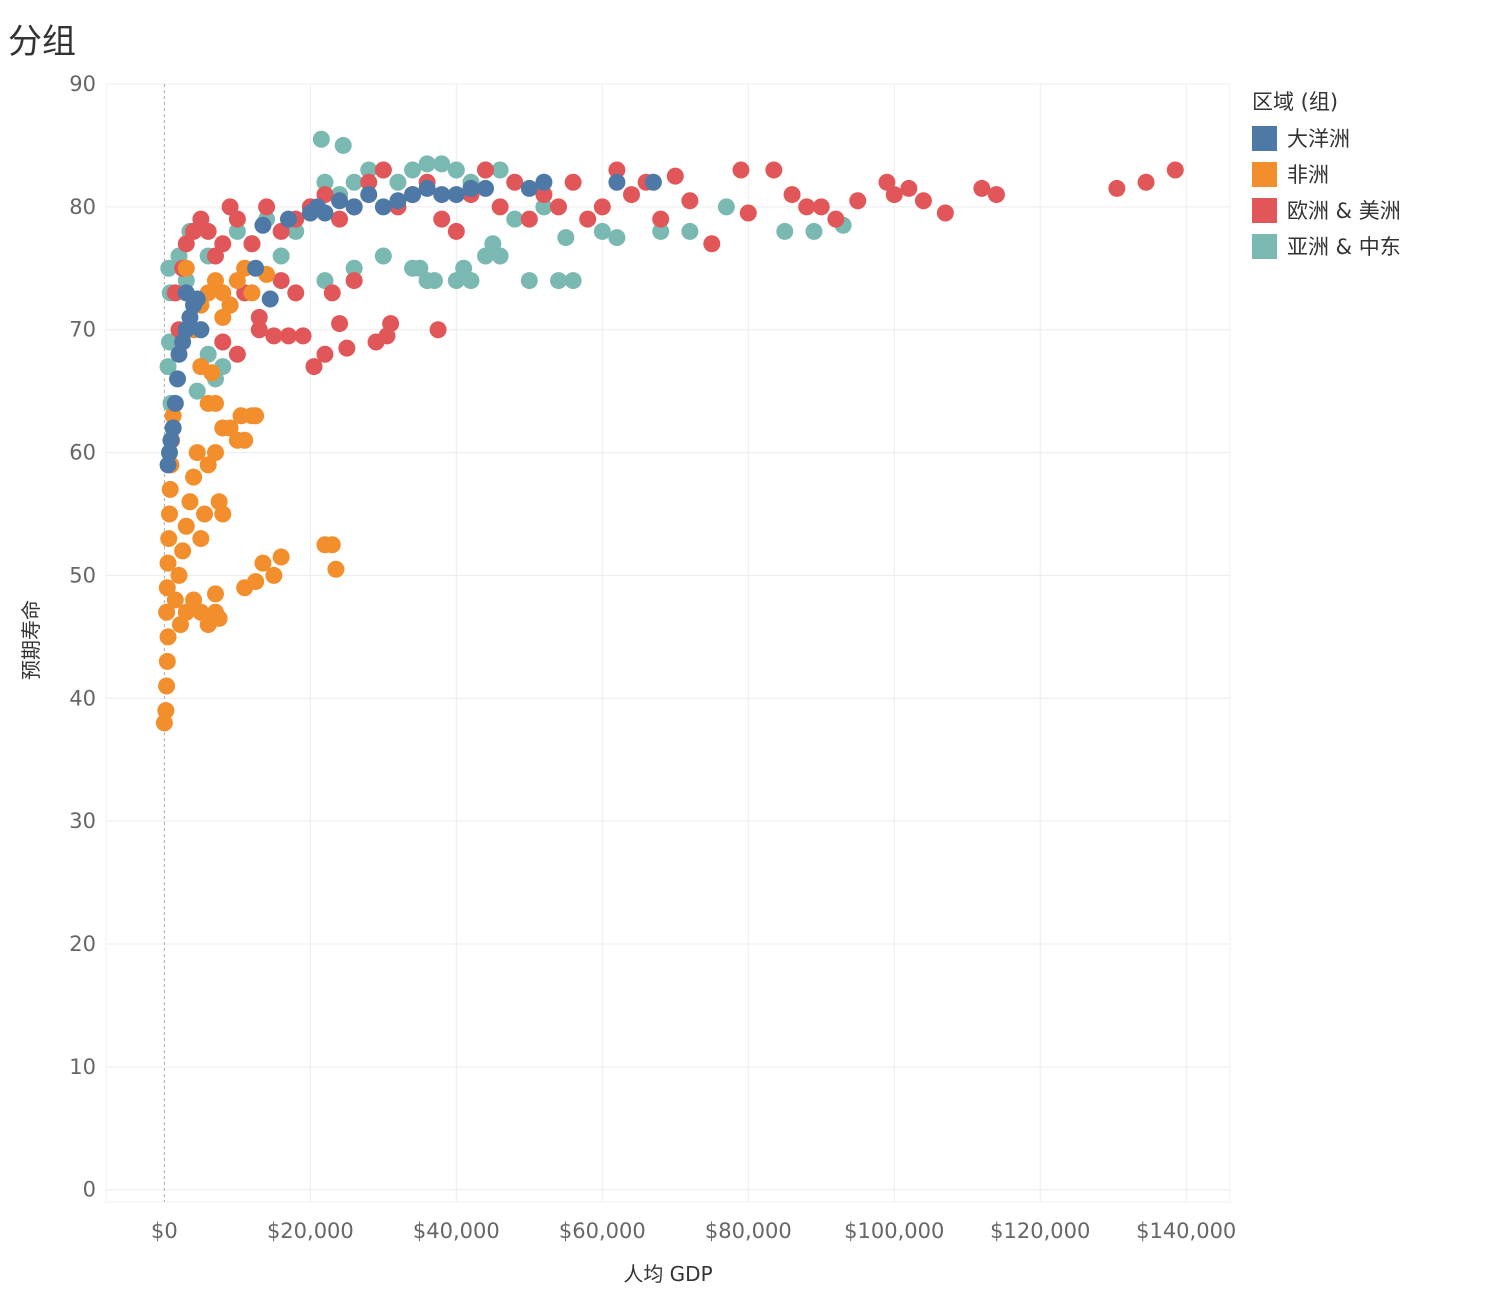 This screenshot has width=1500, height=1303. I want to click on legend-item-oceania: 大洋洲, so click(1326, 138).